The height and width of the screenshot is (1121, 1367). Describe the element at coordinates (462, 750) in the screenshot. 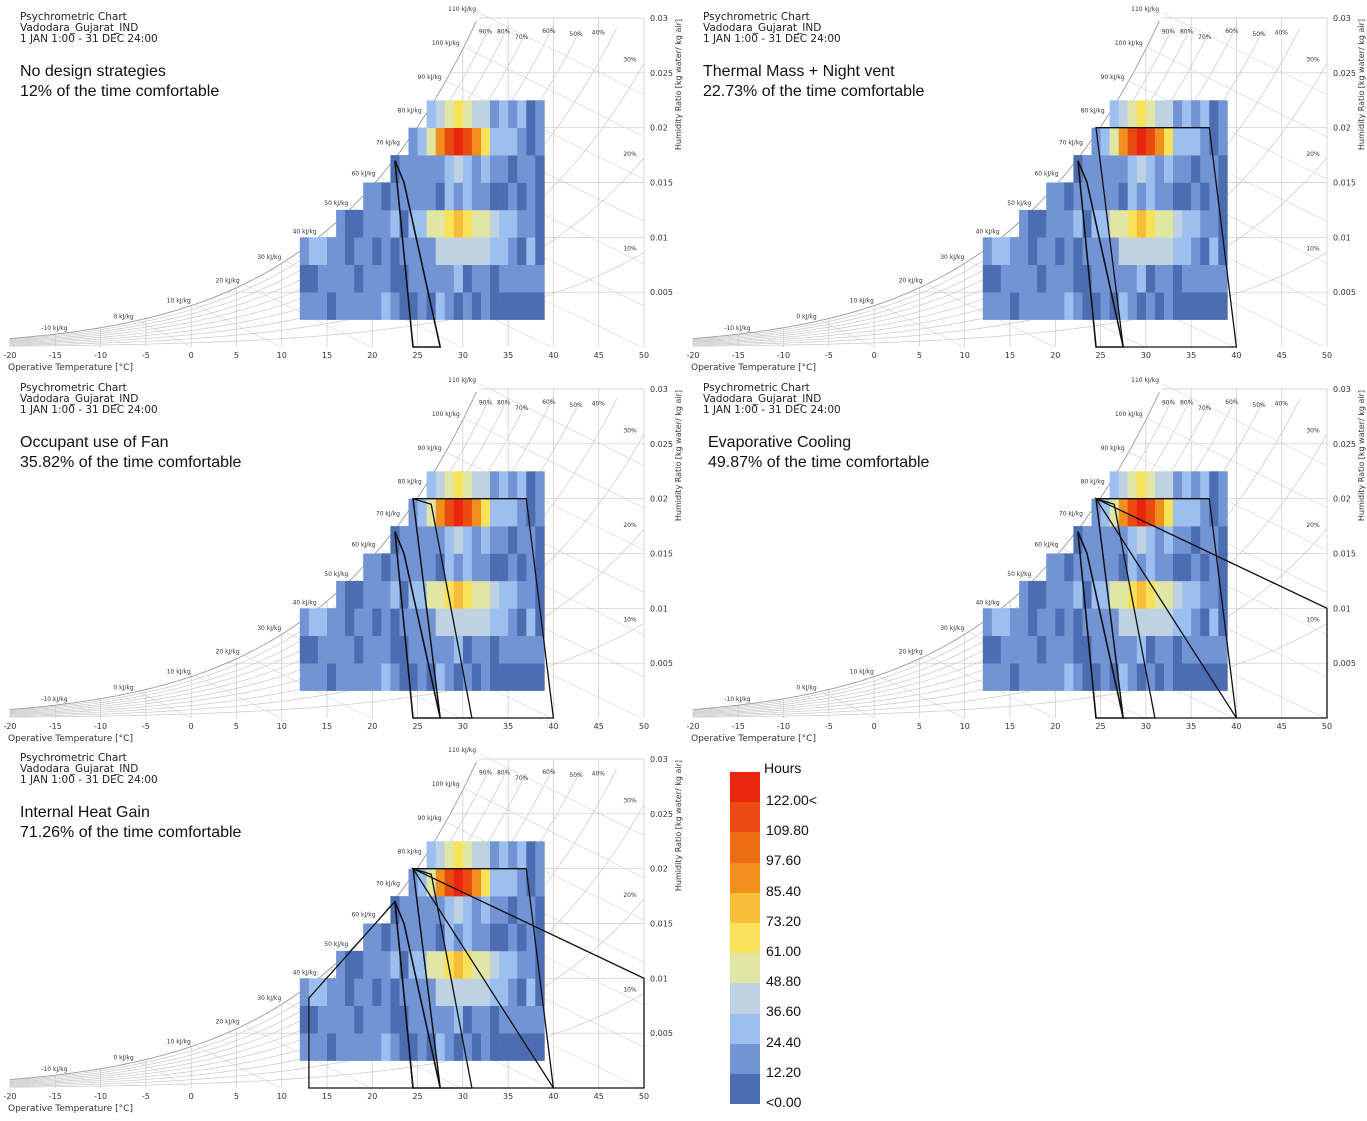

I see `enthalpy-label: 110 kJ/kg` at that location.